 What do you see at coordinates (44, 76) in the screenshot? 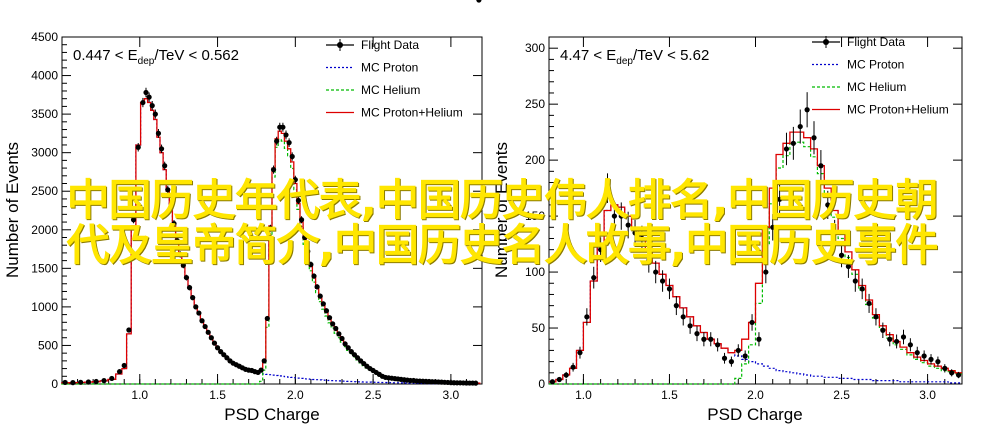
I see `y-tick-label: 4000` at bounding box center [44, 76].